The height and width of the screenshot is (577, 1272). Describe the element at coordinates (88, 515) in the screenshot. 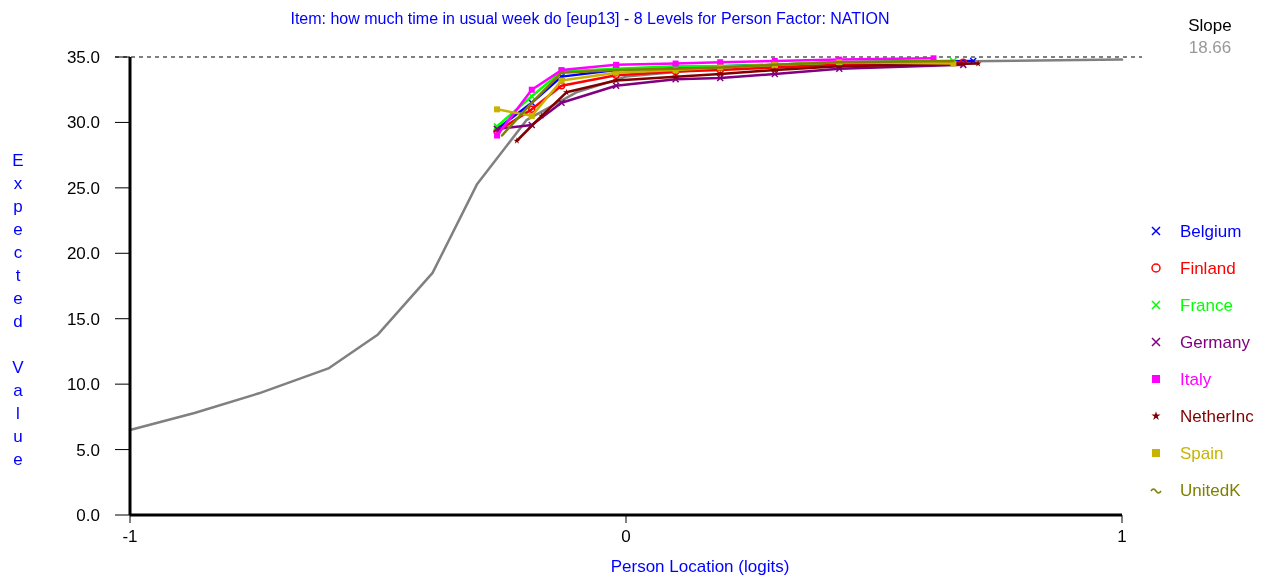

I see `y-tick-label: 0.0` at that location.